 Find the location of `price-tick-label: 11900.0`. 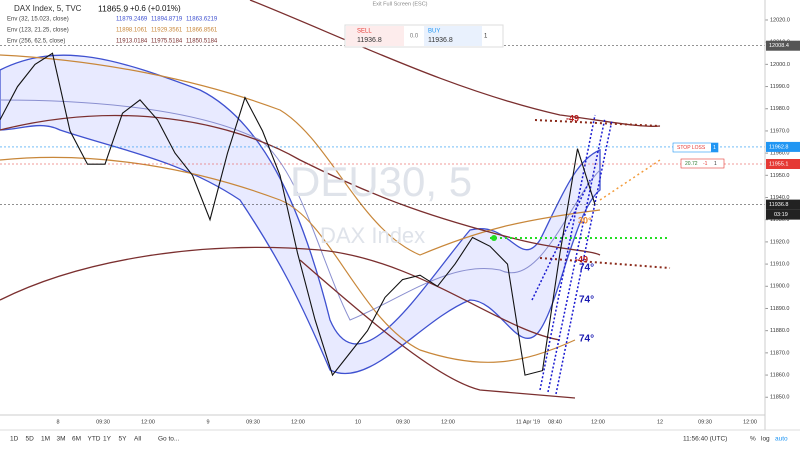

price-tick-label: 11900.0 is located at coordinates (779, 287).